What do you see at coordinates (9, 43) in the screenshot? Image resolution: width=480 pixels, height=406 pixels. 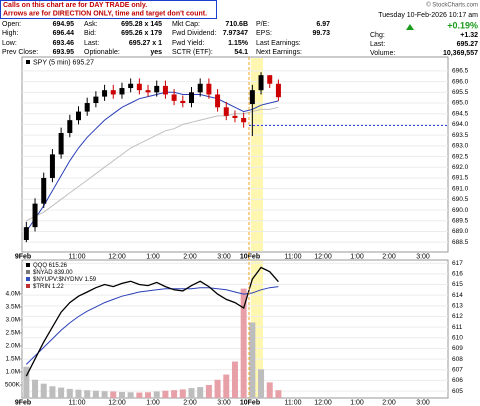 I see `field-label: Low:` at bounding box center [9, 43].